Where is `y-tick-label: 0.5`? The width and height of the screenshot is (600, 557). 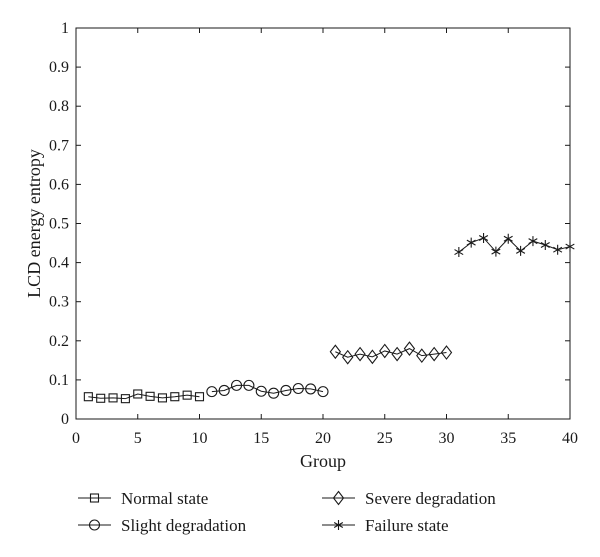
y-tick-label: 0.5 is located at coordinates (59, 224).